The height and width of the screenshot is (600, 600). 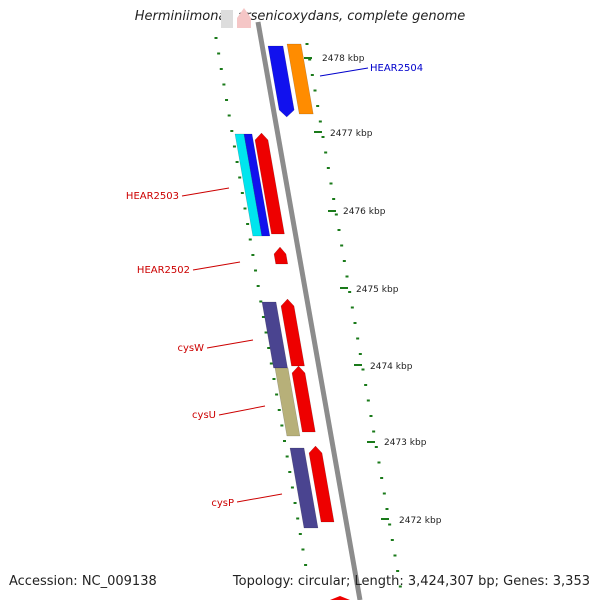 I want to click on gene-label: cysP, so click(x=222, y=503).